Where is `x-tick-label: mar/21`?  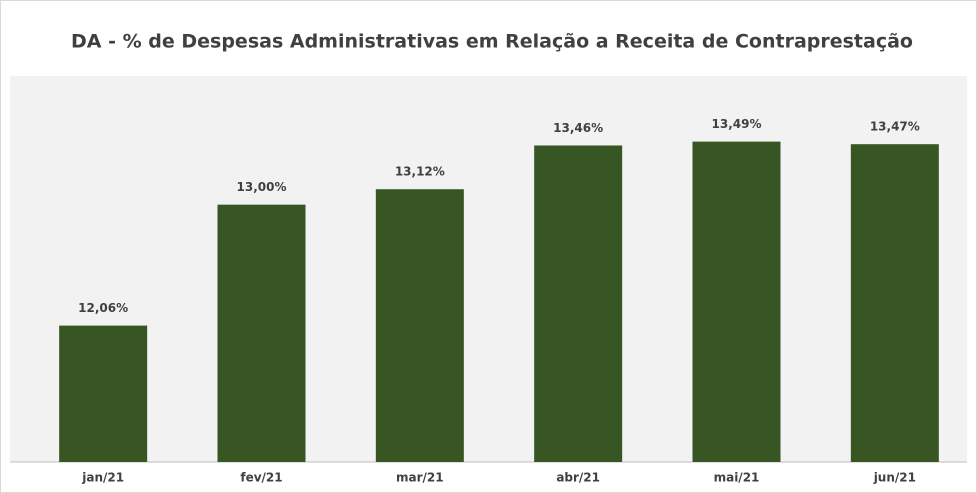
x-tick-label: mar/21 is located at coordinates (420, 478).